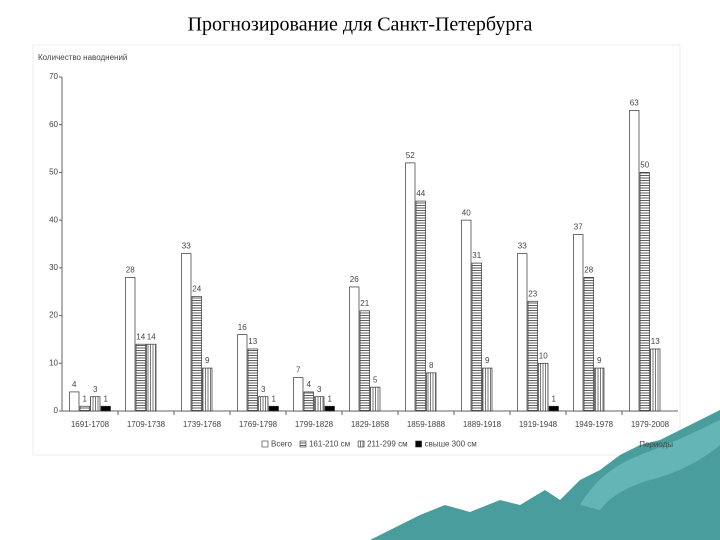  Describe the element at coordinates (146, 424) in the screenshot. I see `x-tick-label: 1709-1738` at that location.